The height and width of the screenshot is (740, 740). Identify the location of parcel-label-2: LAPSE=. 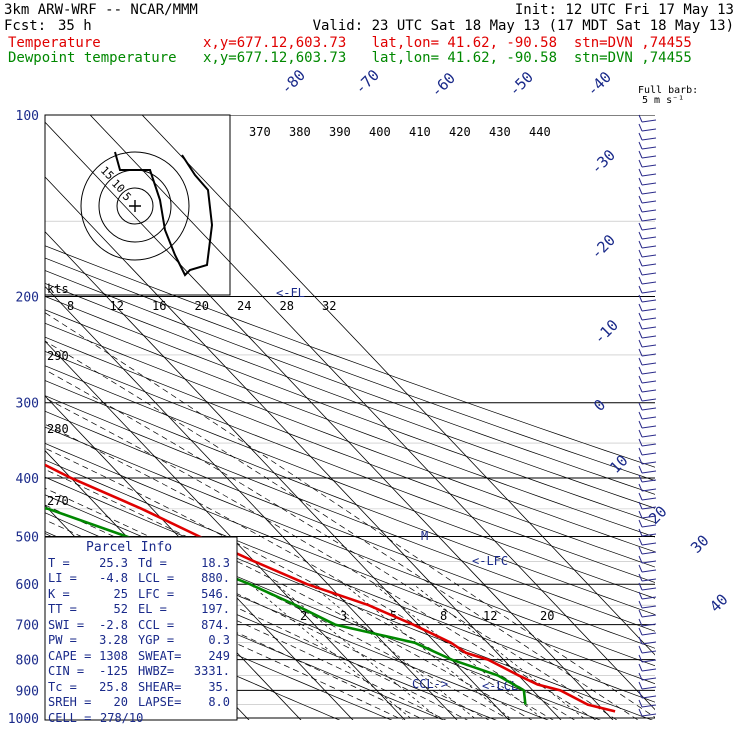
(160, 702).